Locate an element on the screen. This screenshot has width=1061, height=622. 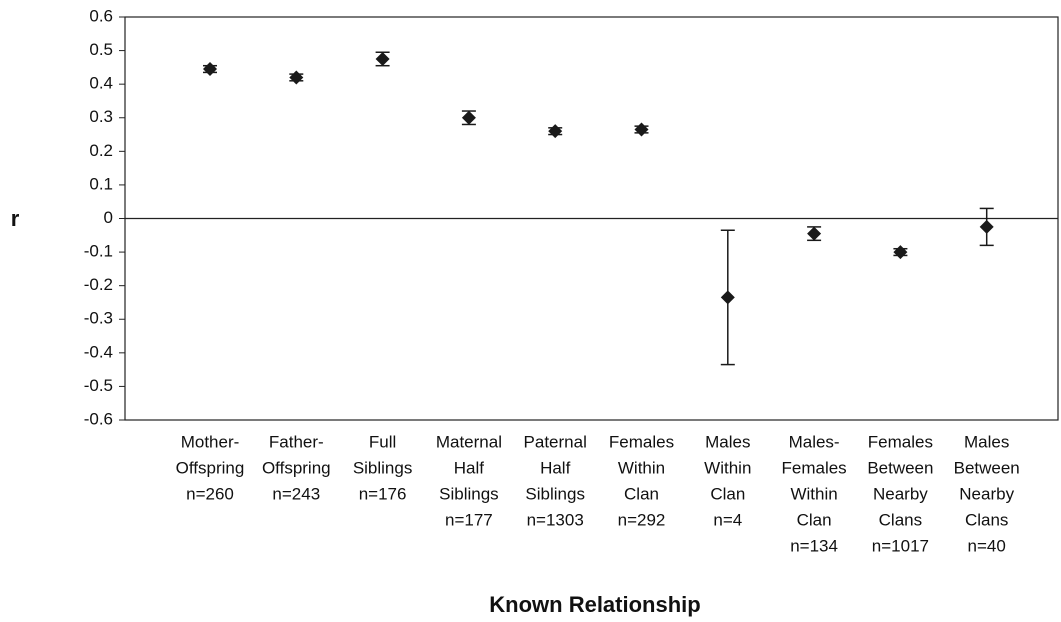
x-tick-label: Father- is located at coordinates (296, 441).